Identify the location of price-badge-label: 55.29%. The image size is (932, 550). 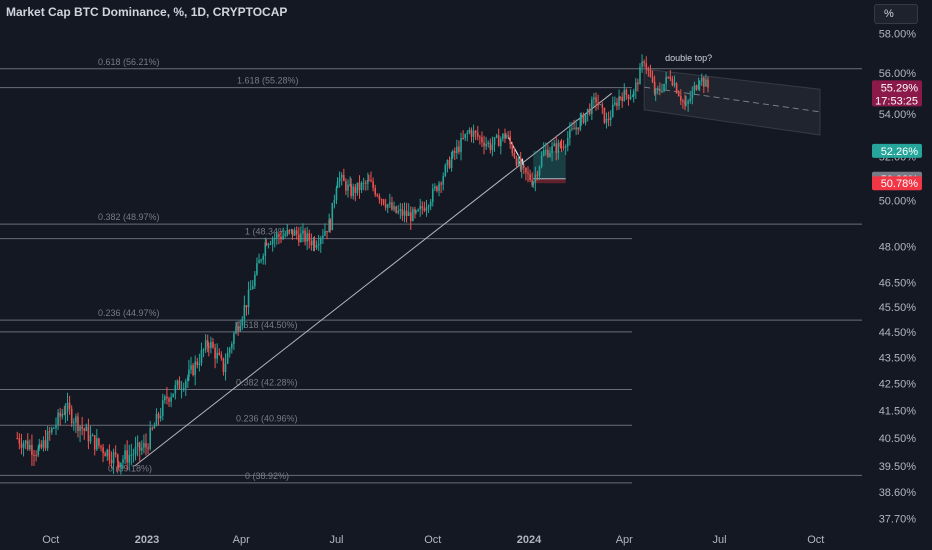
(900, 88).